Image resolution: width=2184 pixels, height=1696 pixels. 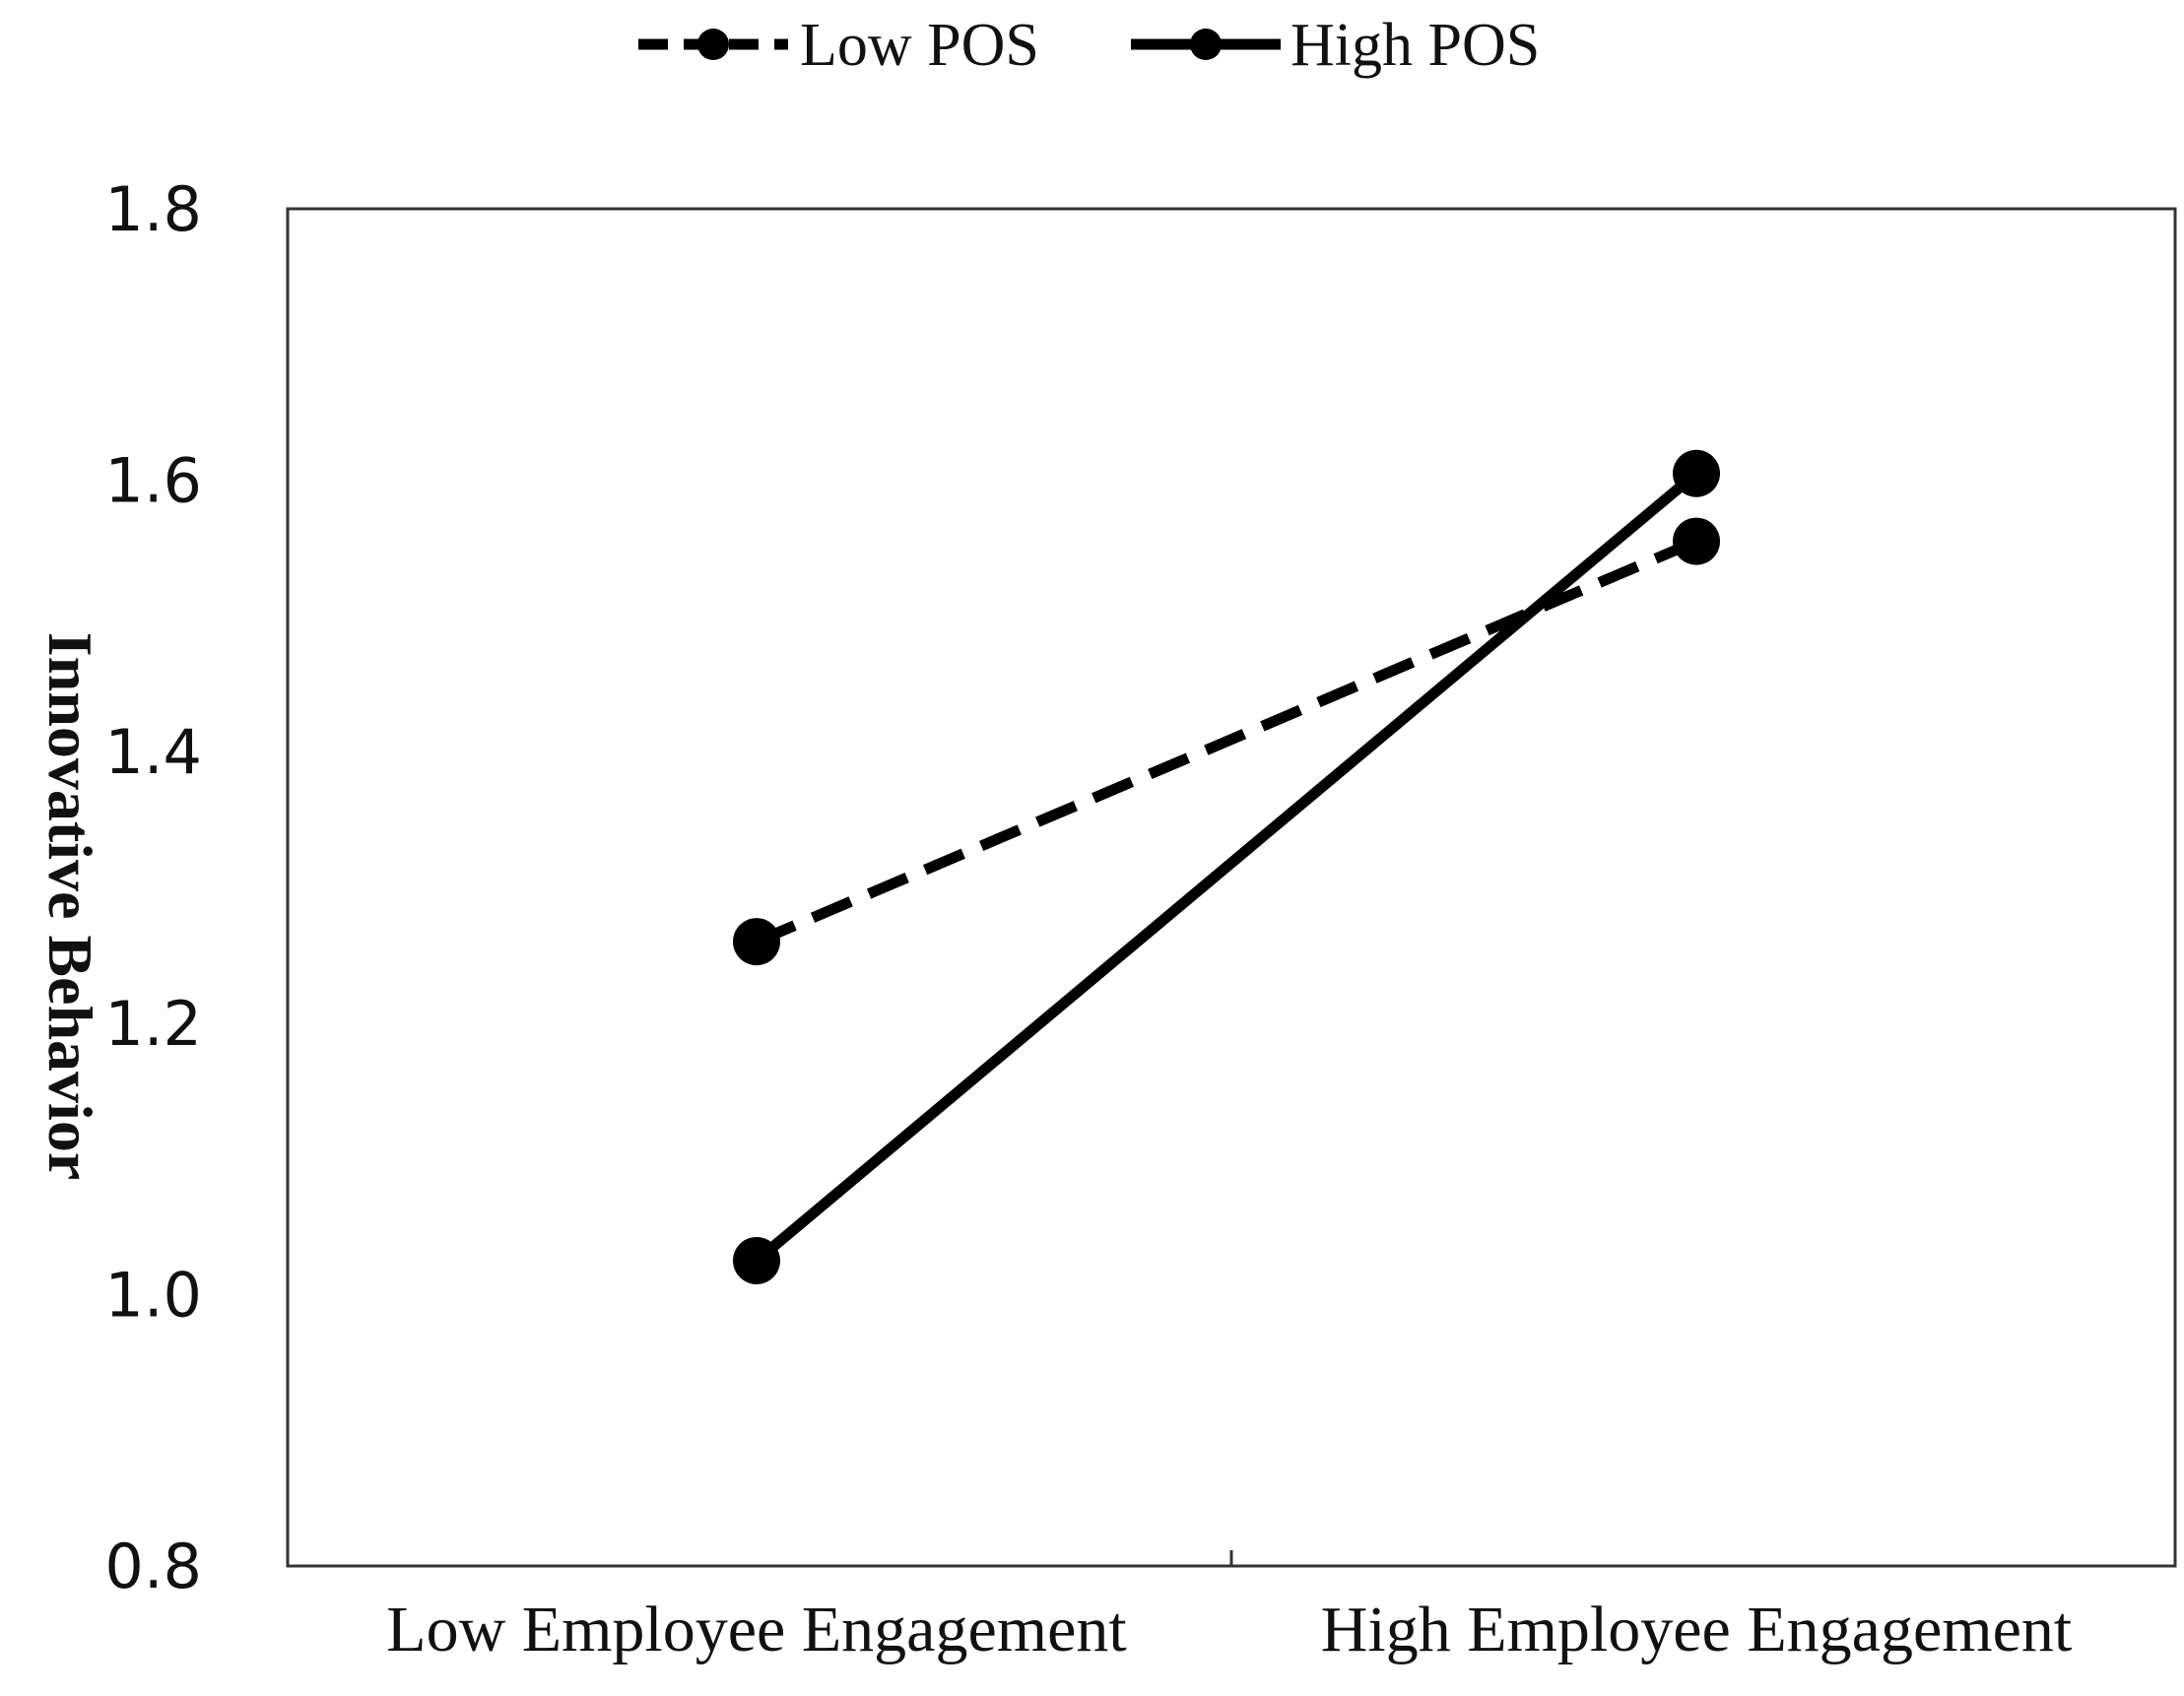 What do you see at coordinates (919, 45) in the screenshot?
I see `legend-label-low-pos: Low POS` at bounding box center [919, 45].